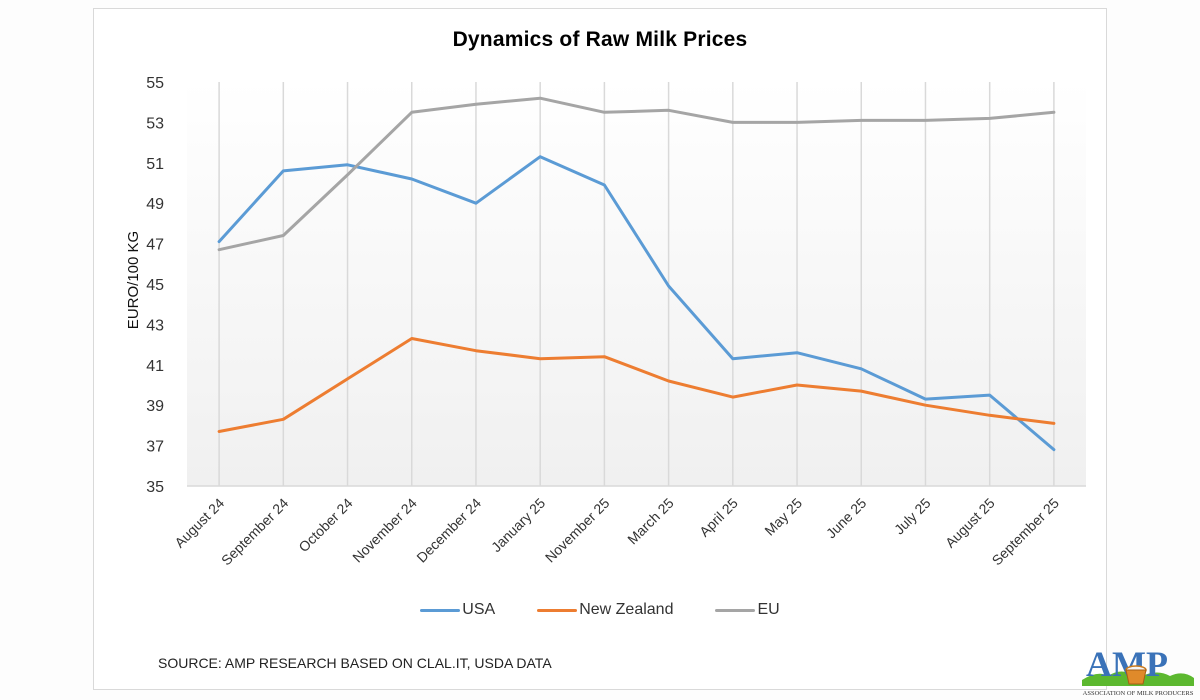  Describe the element at coordinates (325, 525) in the screenshot. I see `x-tick-label: October 24` at that location.